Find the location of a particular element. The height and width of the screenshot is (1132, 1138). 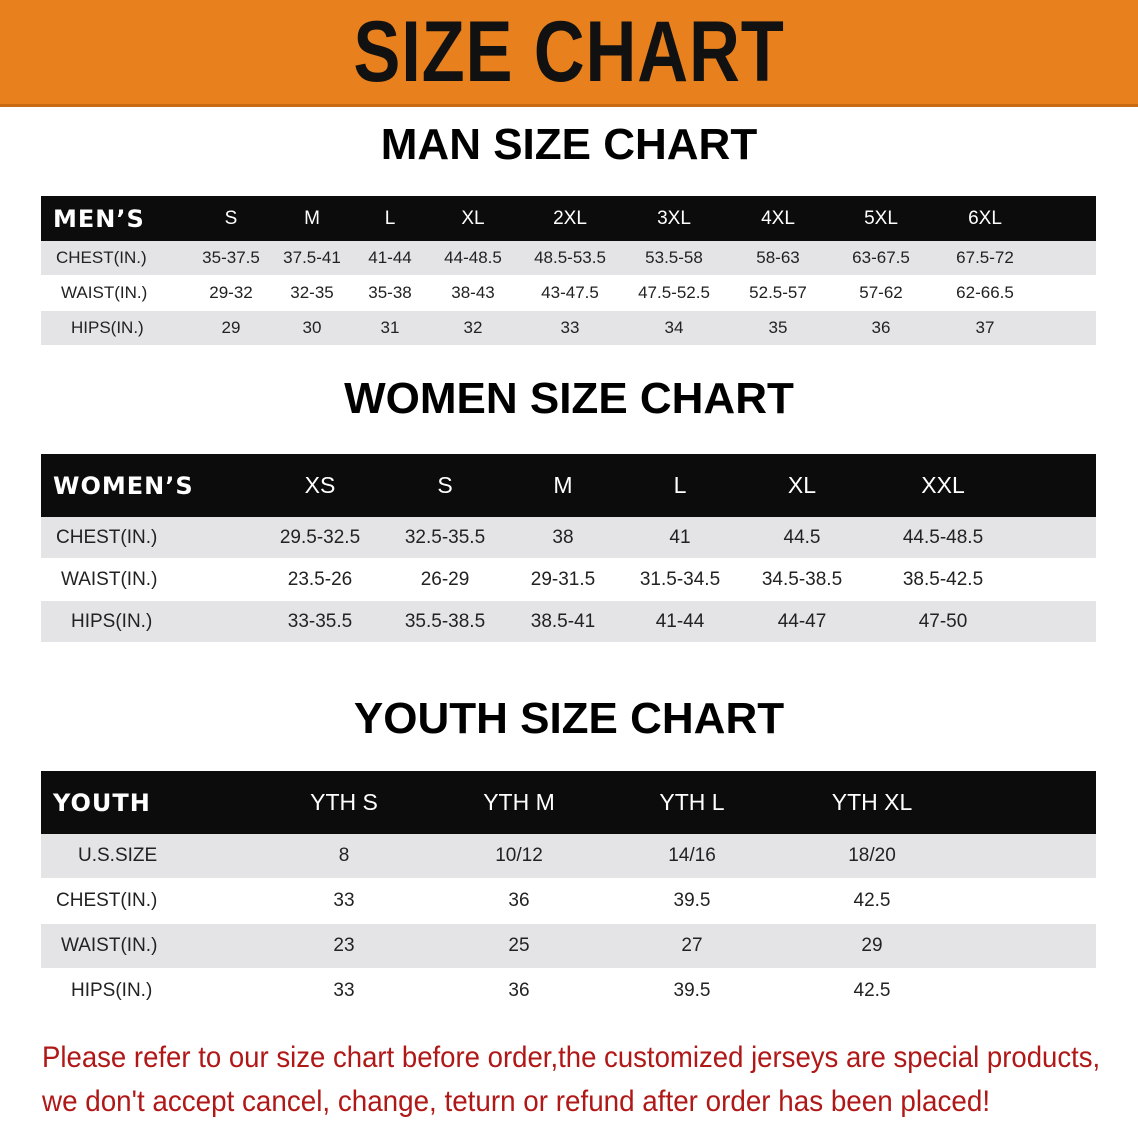

table-row: WAIST(IN.) 23 25 27 29 is located at coordinates (568, 946).